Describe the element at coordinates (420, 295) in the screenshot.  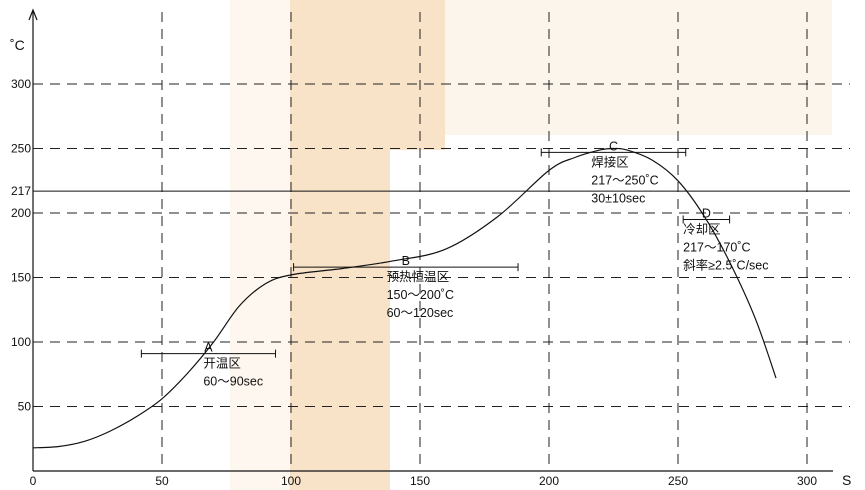
I see `annotation-B-line-1: 150～200˚C` at that location.